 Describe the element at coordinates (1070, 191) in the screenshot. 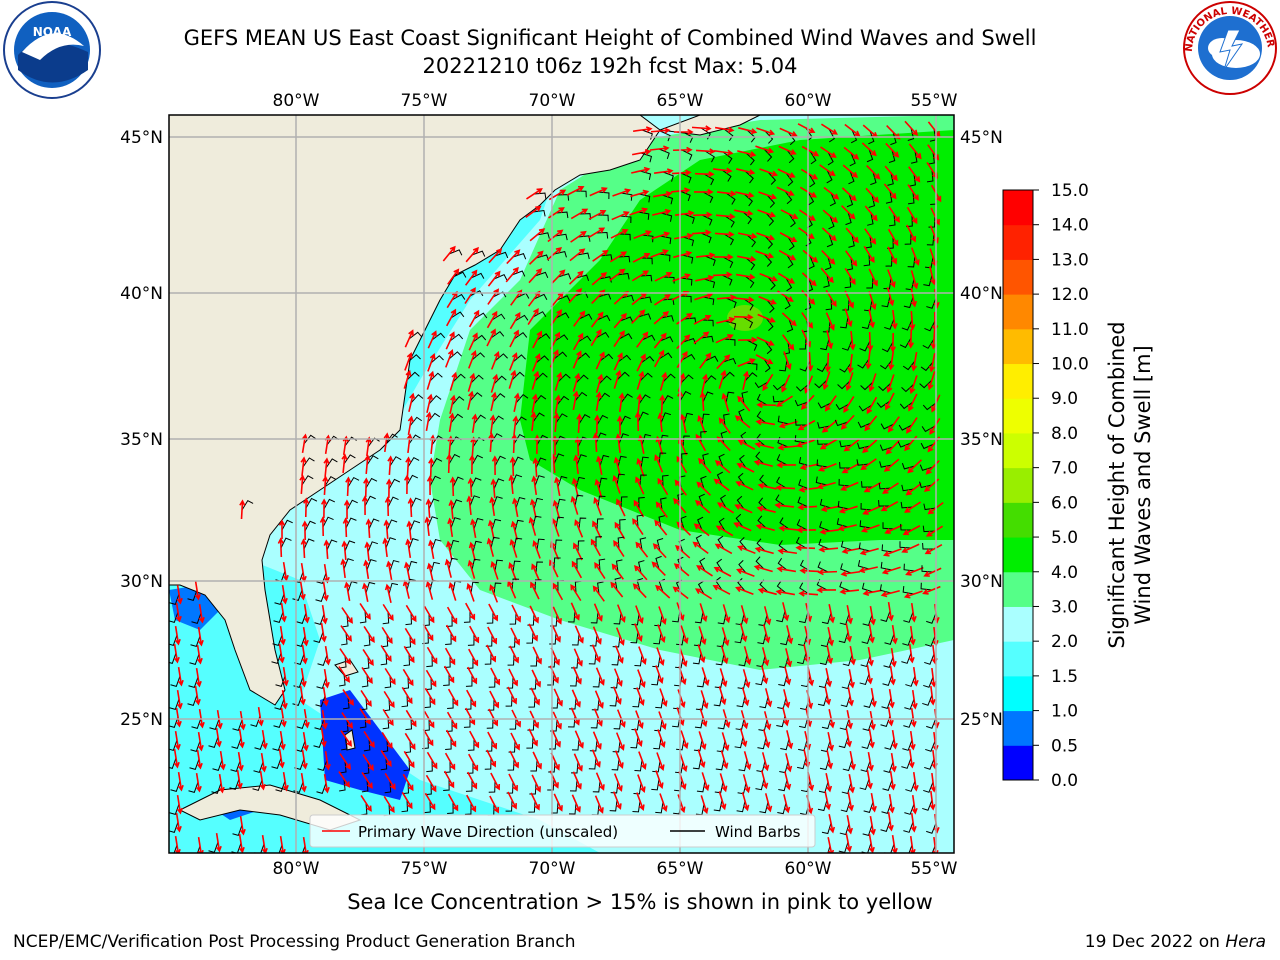

I see `colorbar-tick-label: 15.0` at that location.